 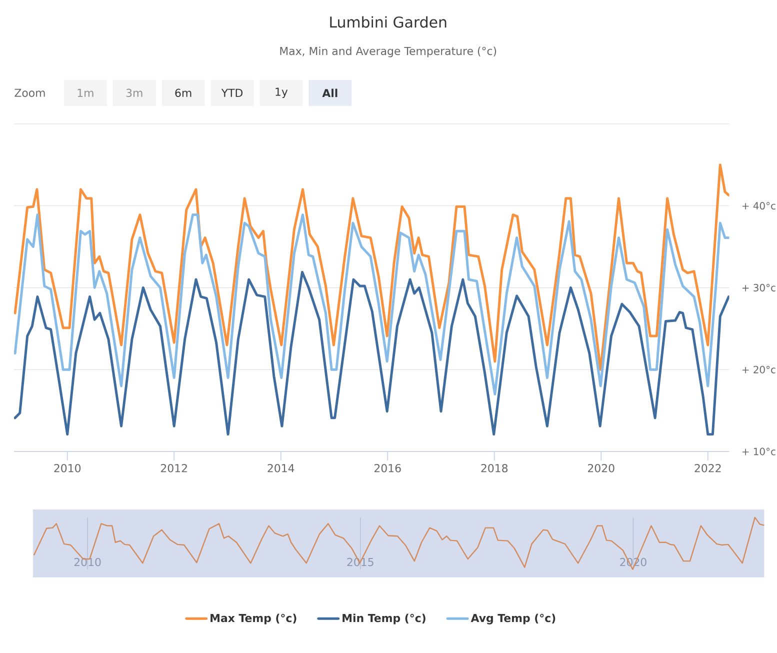 What do you see at coordinates (601, 468) in the screenshot?
I see `x-tick-label: 2020` at bounding box center [601, 468].